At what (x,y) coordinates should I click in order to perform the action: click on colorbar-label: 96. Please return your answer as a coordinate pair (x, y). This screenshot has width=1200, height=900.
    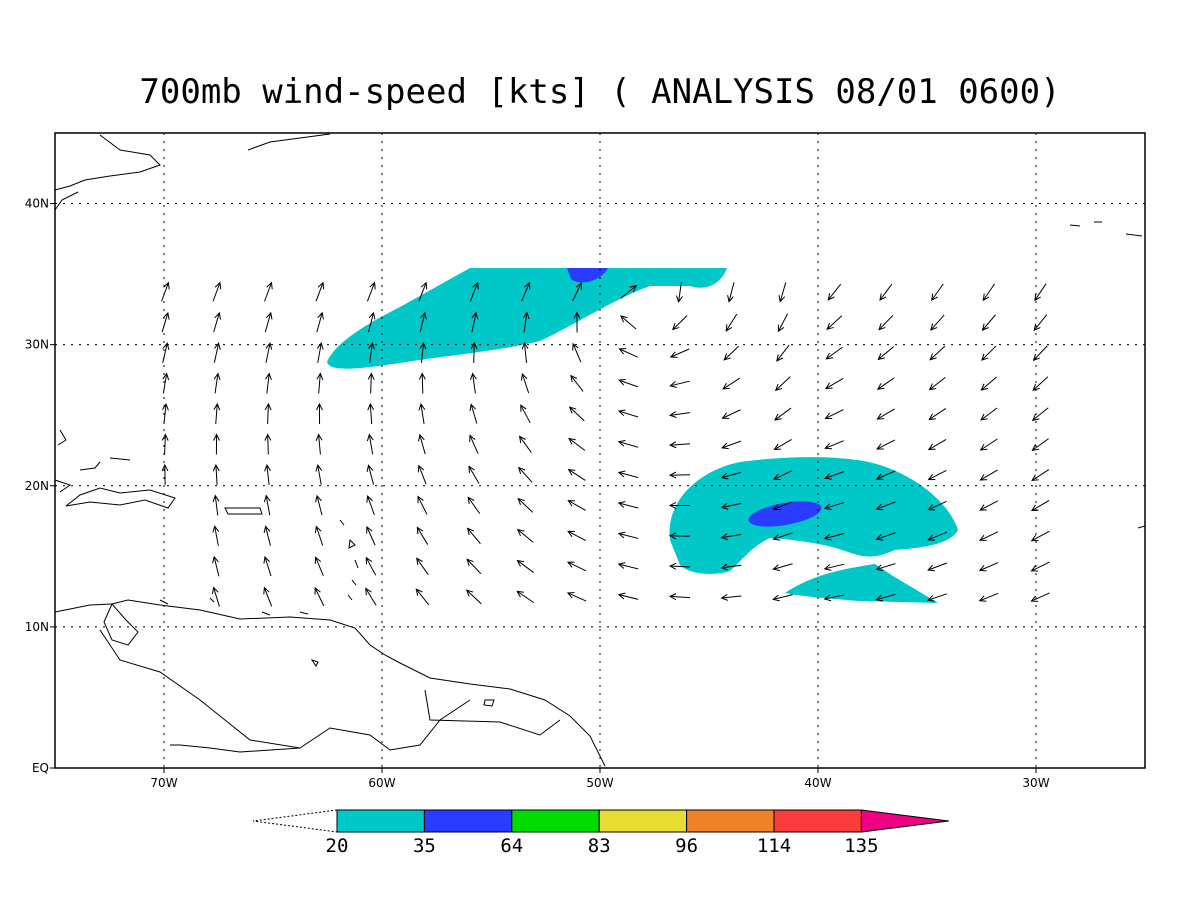
    Looking at the image, I should click on (686, 846).